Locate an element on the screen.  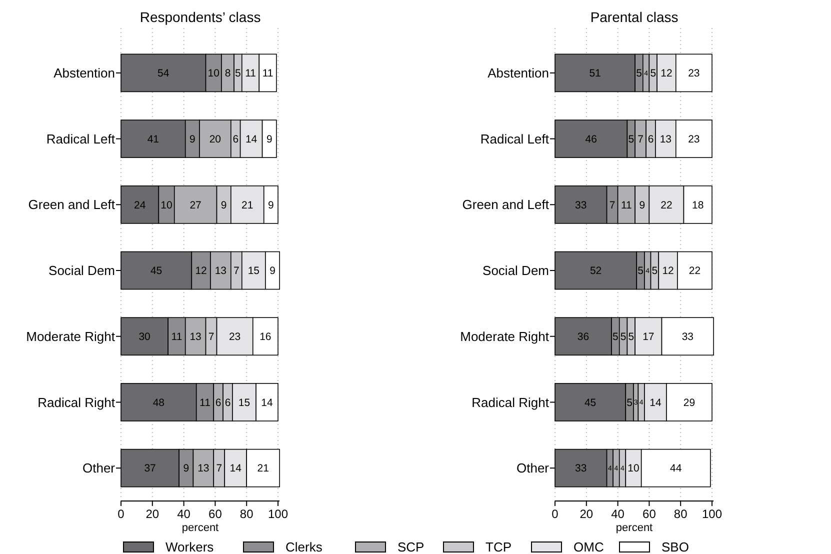
data-label: 17 is located at coordinates (648, 337).